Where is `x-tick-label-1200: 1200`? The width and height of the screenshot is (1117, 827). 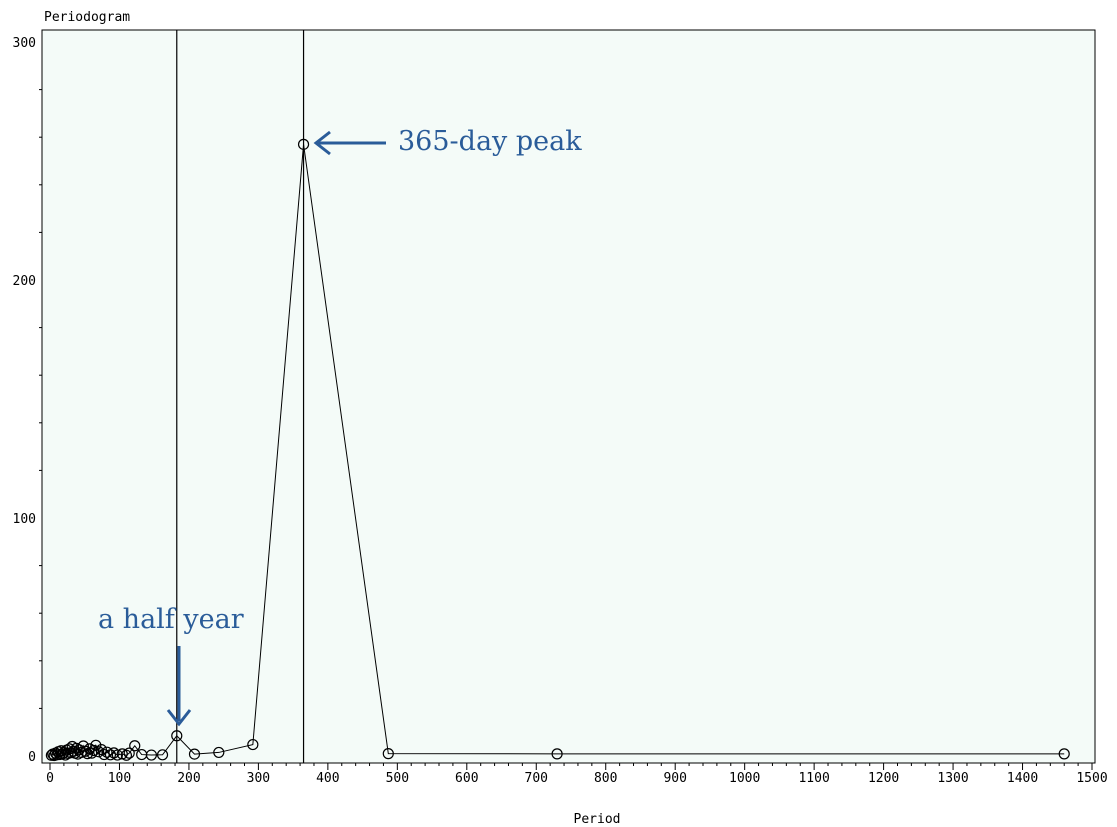
x-tick-label-1200: 1200 is located at coordinates (883, 778).